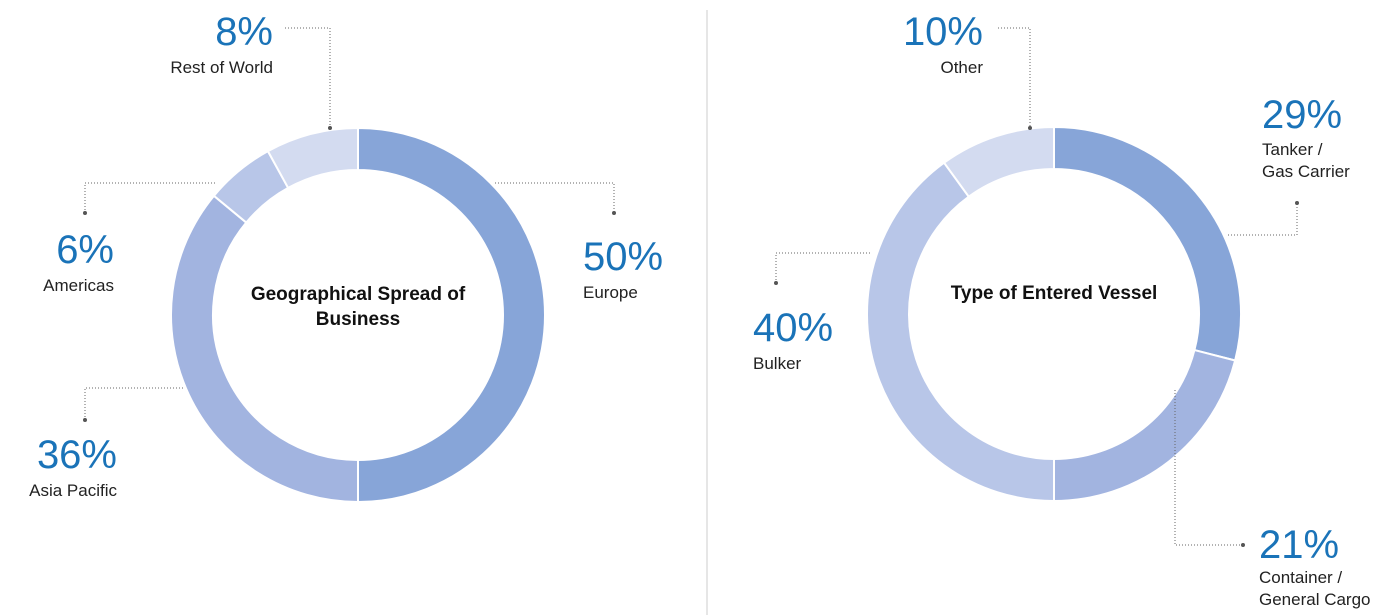 The image size is (1389, 615). I want to click on value-label: 29%, so click(1302, 115).